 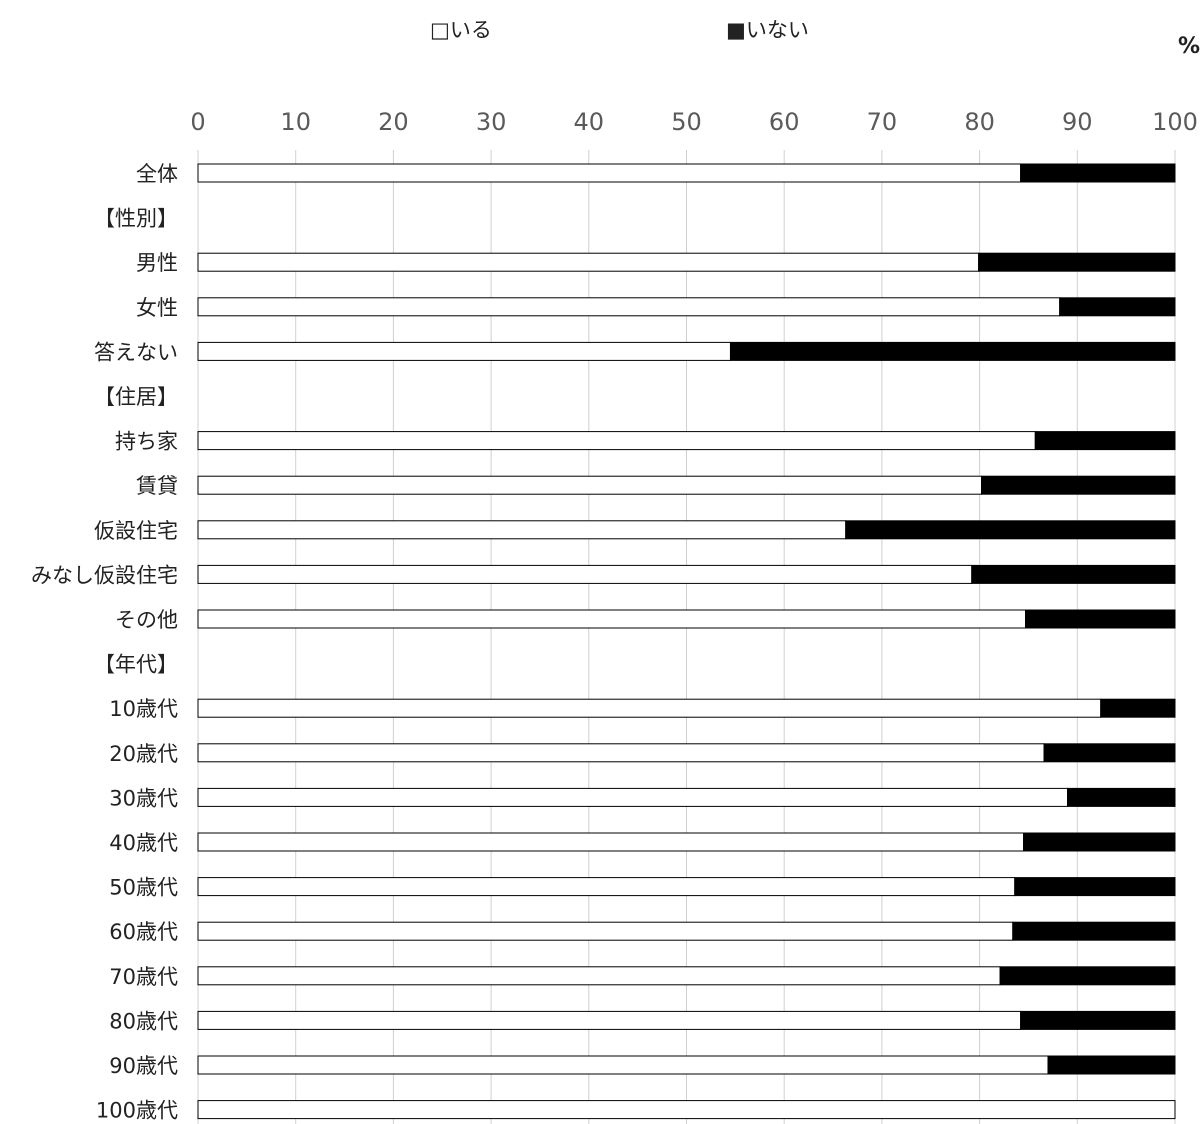 I want to click on legend-label-yes: □いる, so click(x=461, y=30).